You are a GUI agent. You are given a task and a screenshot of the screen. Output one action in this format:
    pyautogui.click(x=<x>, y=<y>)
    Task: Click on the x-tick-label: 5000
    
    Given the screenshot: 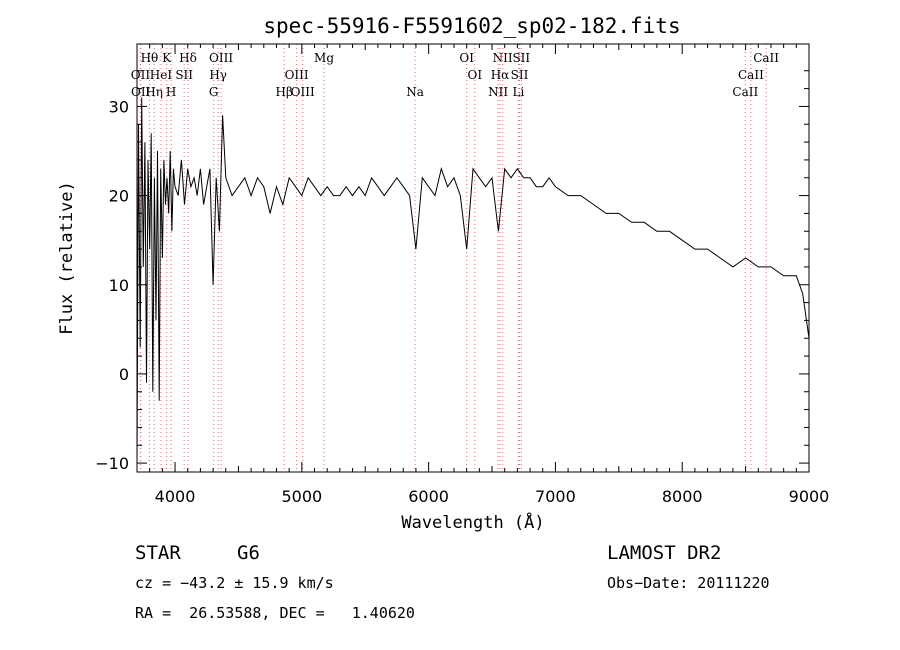 What is the action you would take?
    pyautogui.click(x=301, y=496)
    